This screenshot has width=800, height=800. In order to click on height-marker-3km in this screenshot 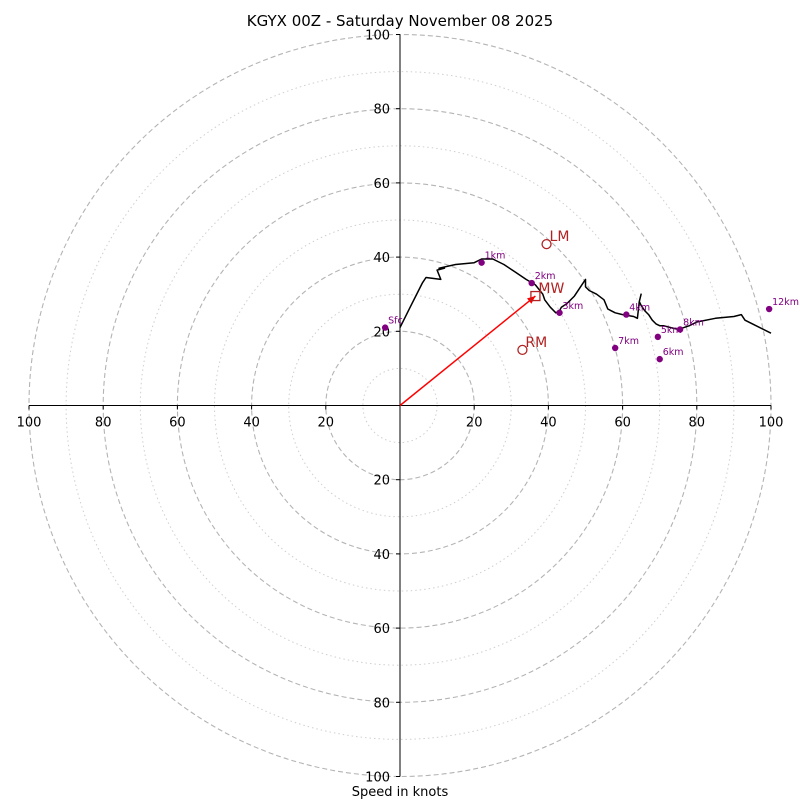, I will do `click(559, 312)`.